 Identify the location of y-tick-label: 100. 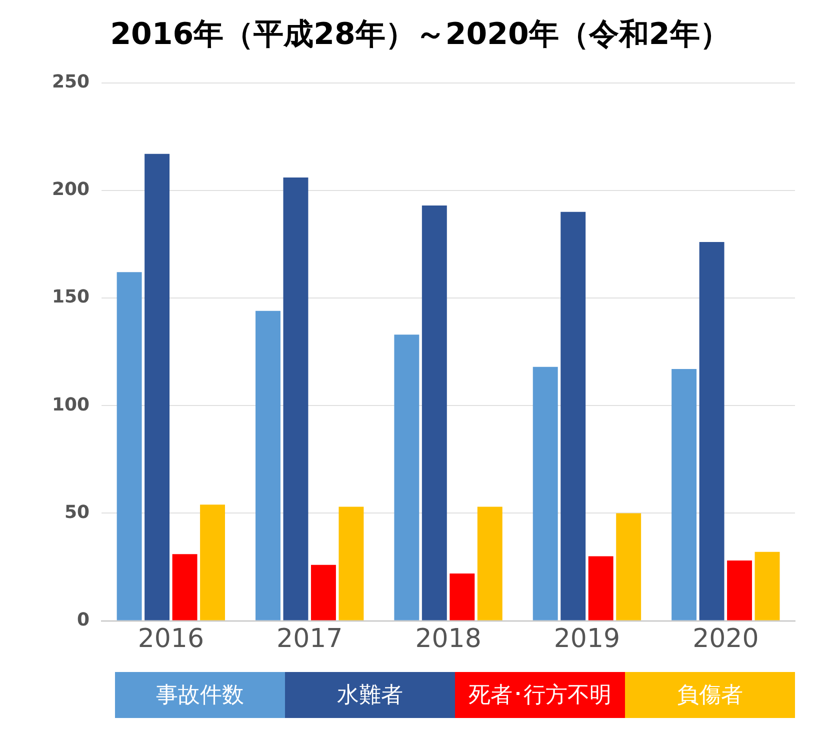
(71, 405).